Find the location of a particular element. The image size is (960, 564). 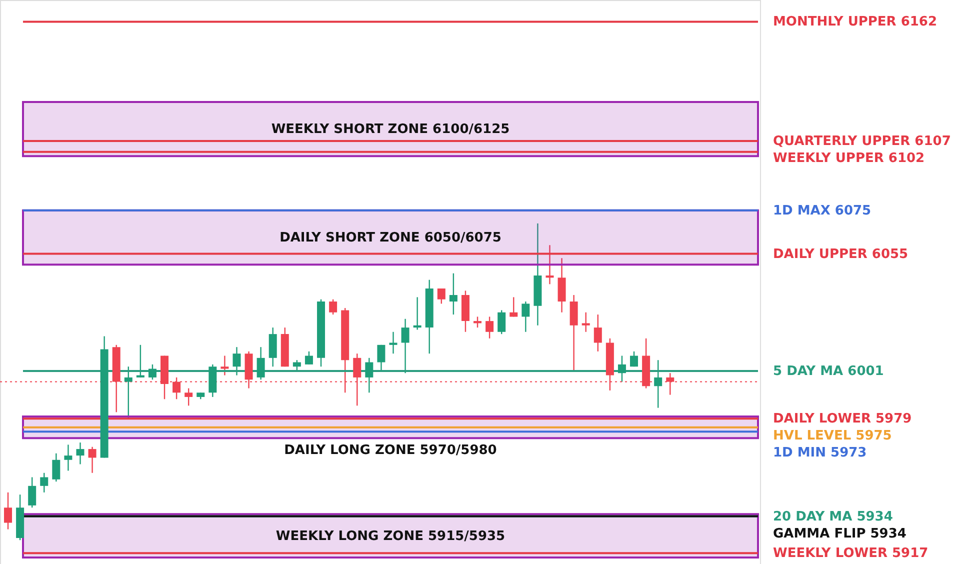

ref-line-label: WEEKLY LOWER 5917 is located at coordinates (850, 554).